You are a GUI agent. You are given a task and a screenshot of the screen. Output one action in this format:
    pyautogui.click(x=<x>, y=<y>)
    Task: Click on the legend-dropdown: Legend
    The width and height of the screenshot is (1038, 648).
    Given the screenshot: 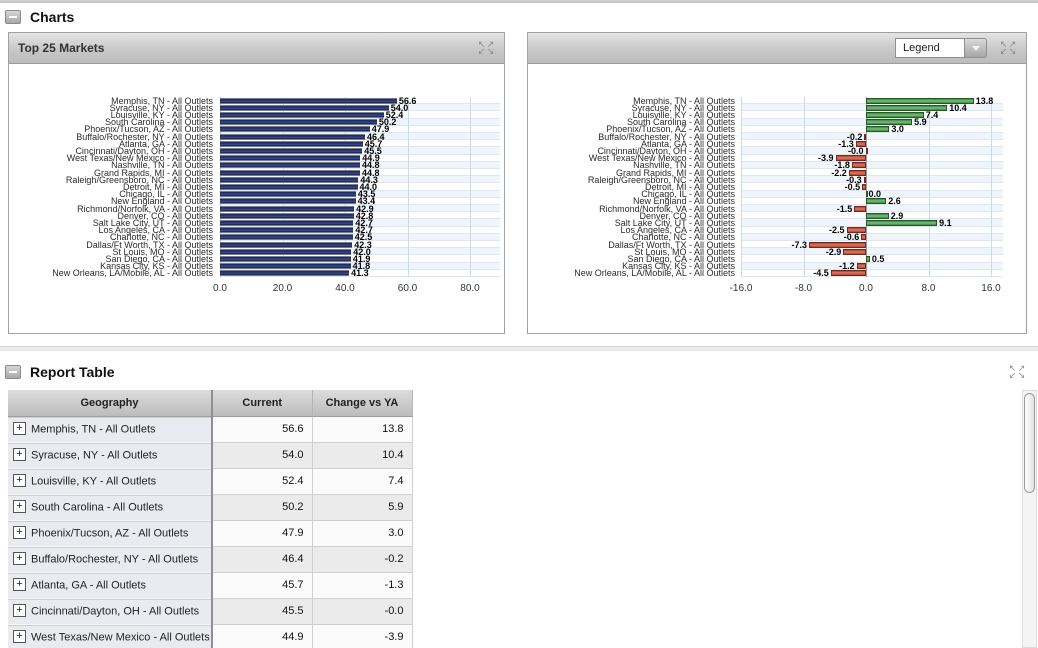 What is the action you would take?
    pyautogui.click(x=941, y=48)
    